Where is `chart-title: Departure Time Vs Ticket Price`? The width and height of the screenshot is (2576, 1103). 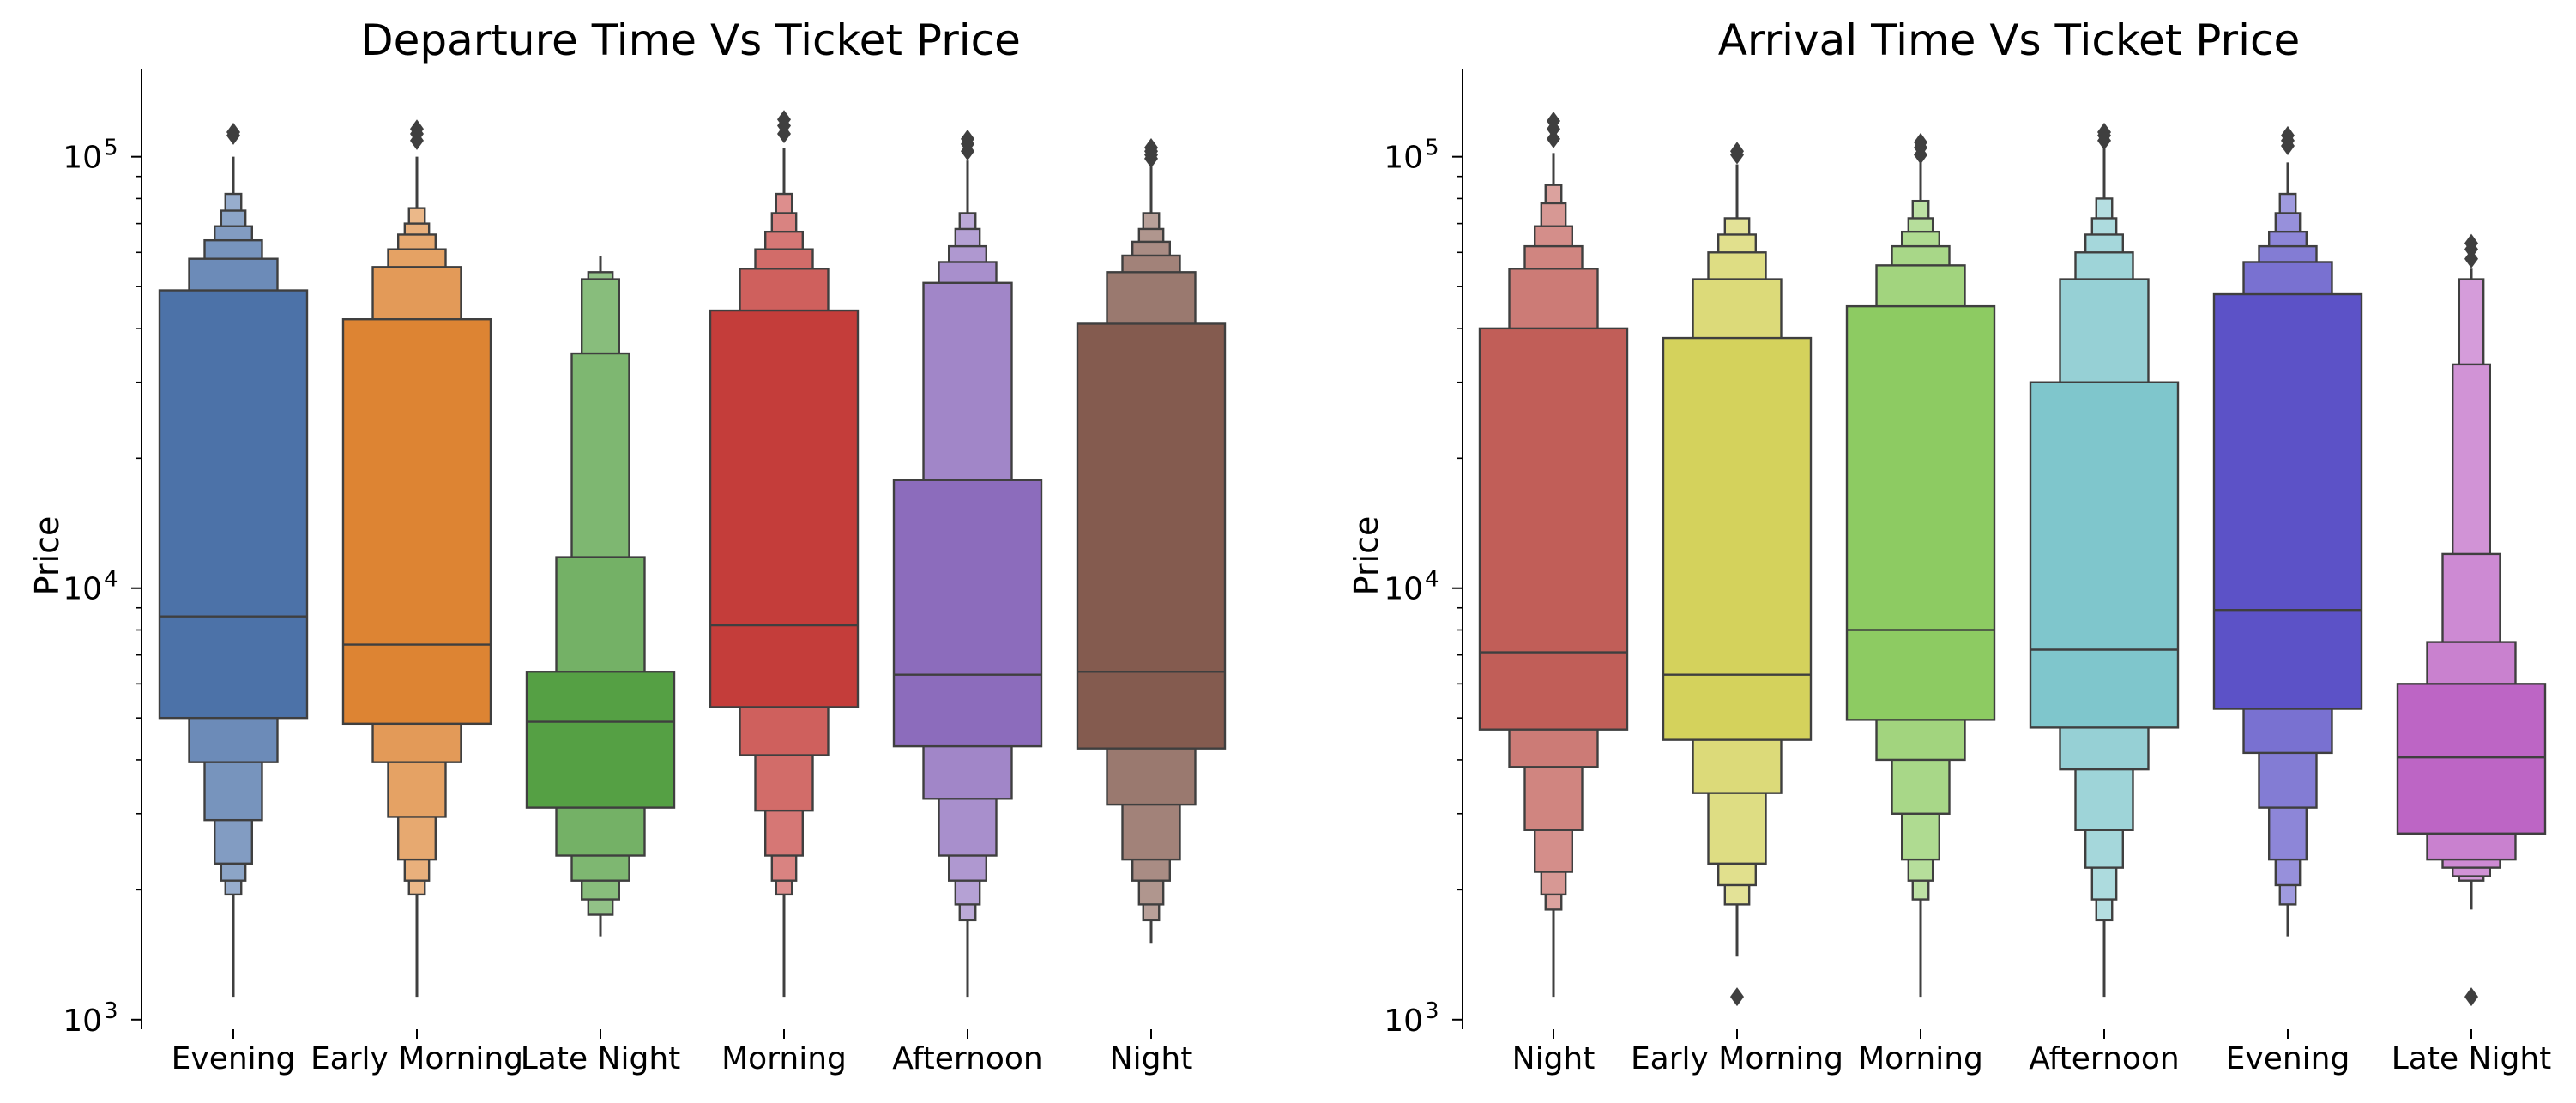 chart-title: Departure Time Vs Ticket Price is located at coordinates (690, 40).